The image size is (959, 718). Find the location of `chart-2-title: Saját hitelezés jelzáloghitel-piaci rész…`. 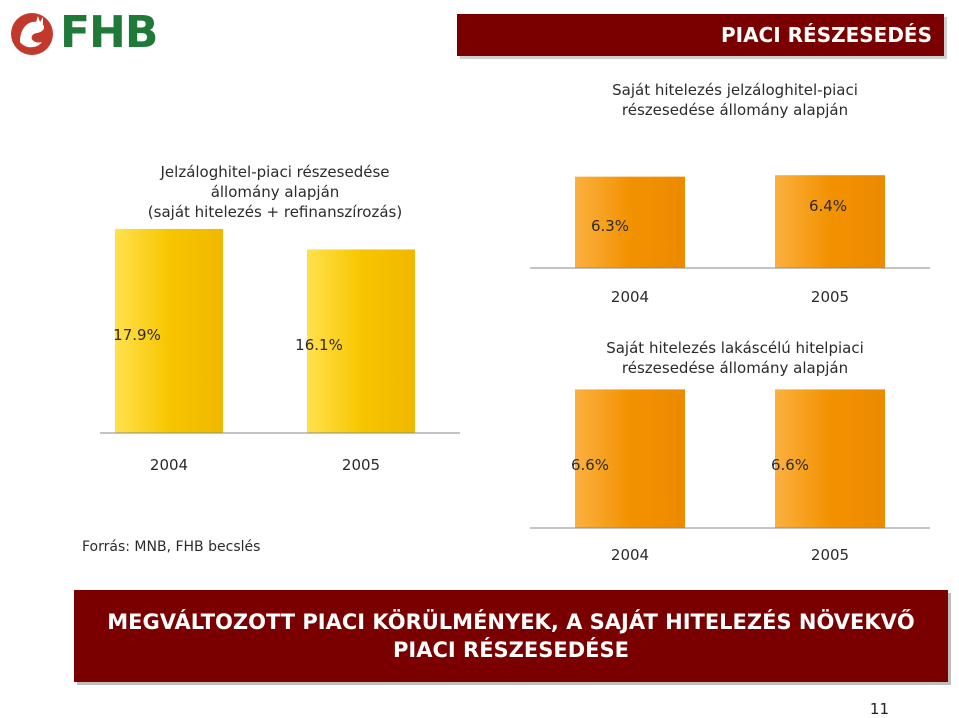

chart-2-title: Saját hitelezés jelzáloghitel-piaci rész… is located at coordinates (735, 100).